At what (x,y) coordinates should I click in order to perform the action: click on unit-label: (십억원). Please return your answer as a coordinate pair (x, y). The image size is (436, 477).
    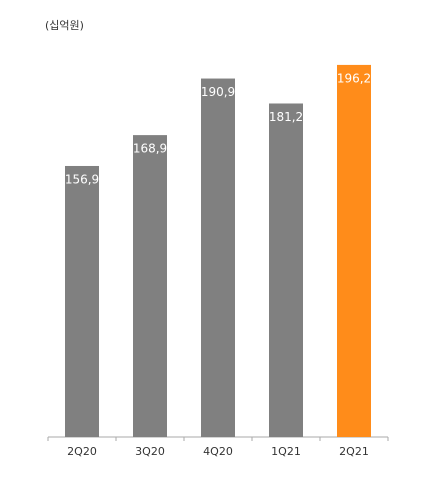
    Looking at the image, I should click on (64, 25).